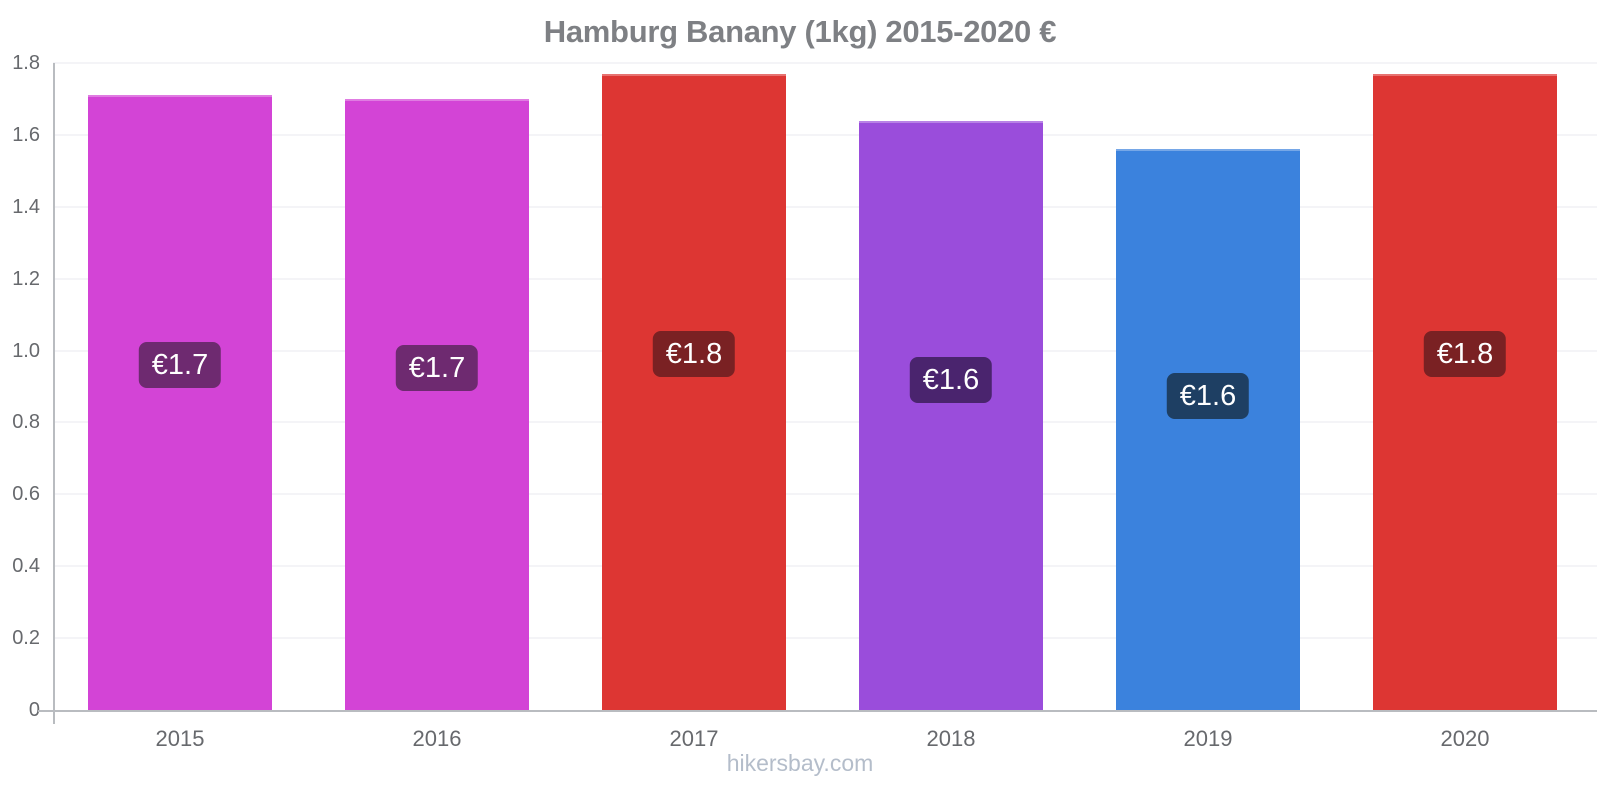 The image size is (1600, 800). Describe the element at coordinates (26, 63) in the screenshot. I see `y-axis-tick-label: 1.8` at that location.